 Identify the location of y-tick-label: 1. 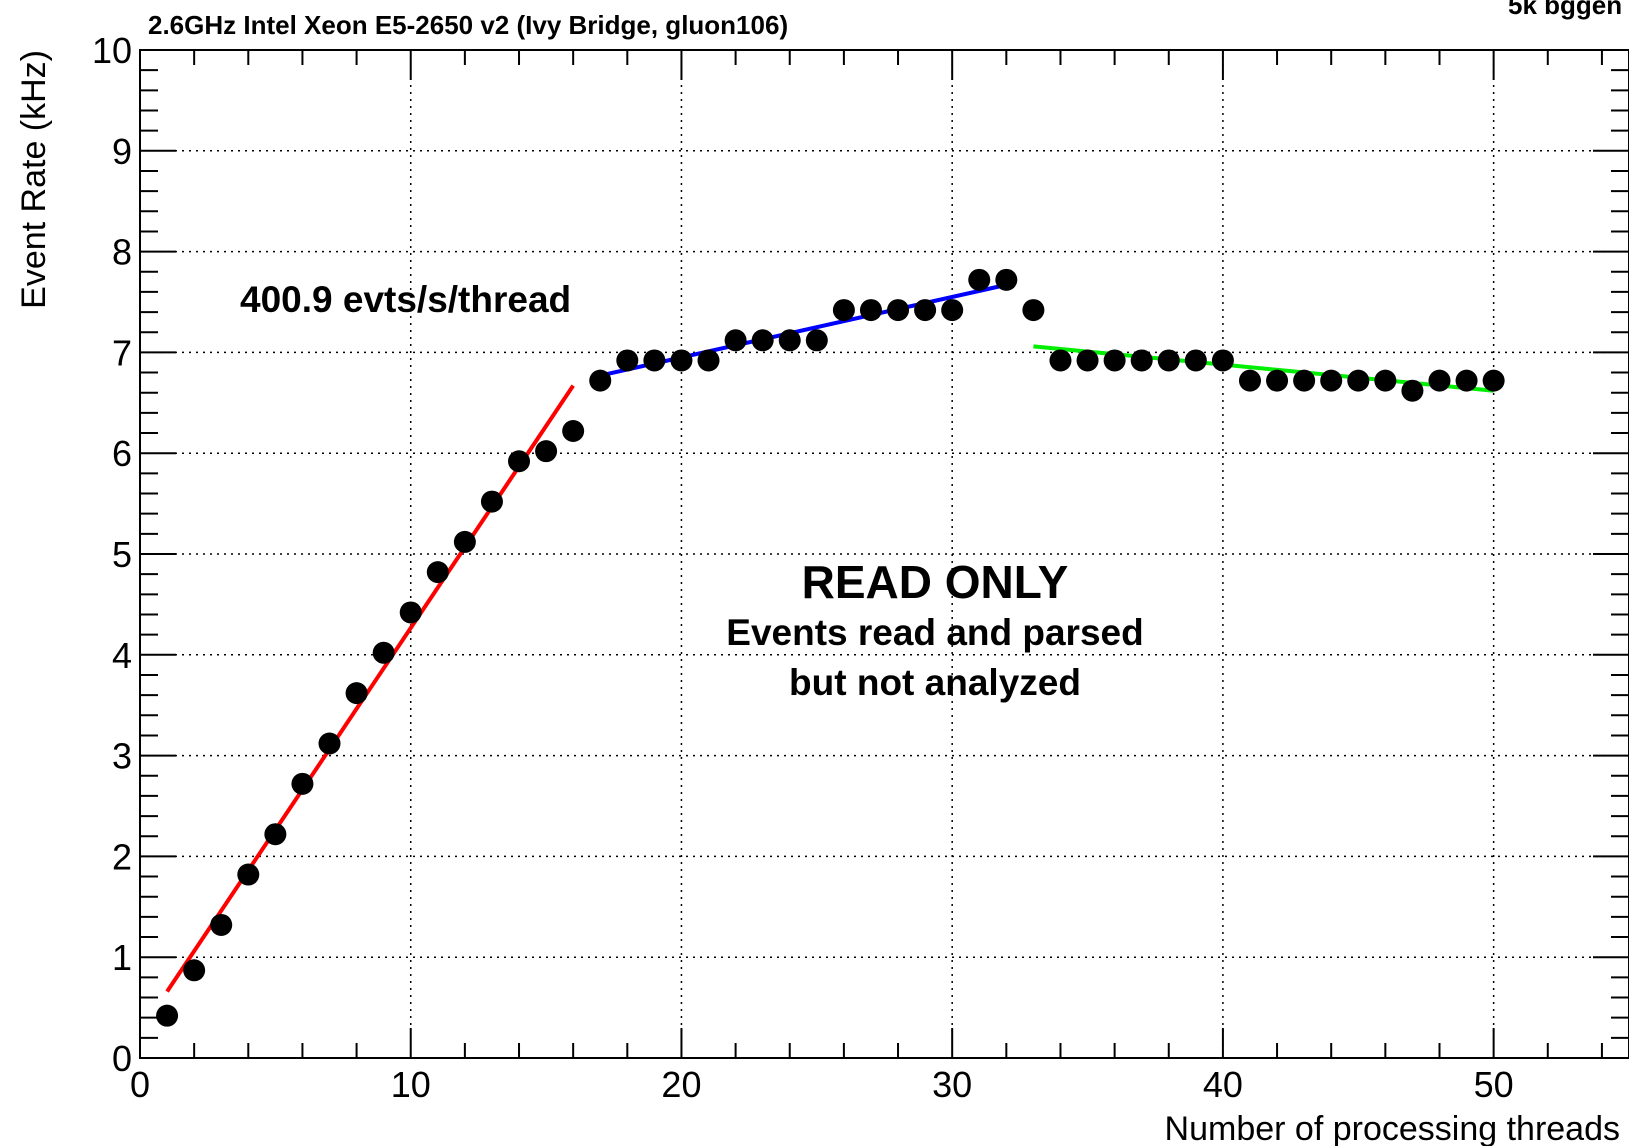
(122, 957).